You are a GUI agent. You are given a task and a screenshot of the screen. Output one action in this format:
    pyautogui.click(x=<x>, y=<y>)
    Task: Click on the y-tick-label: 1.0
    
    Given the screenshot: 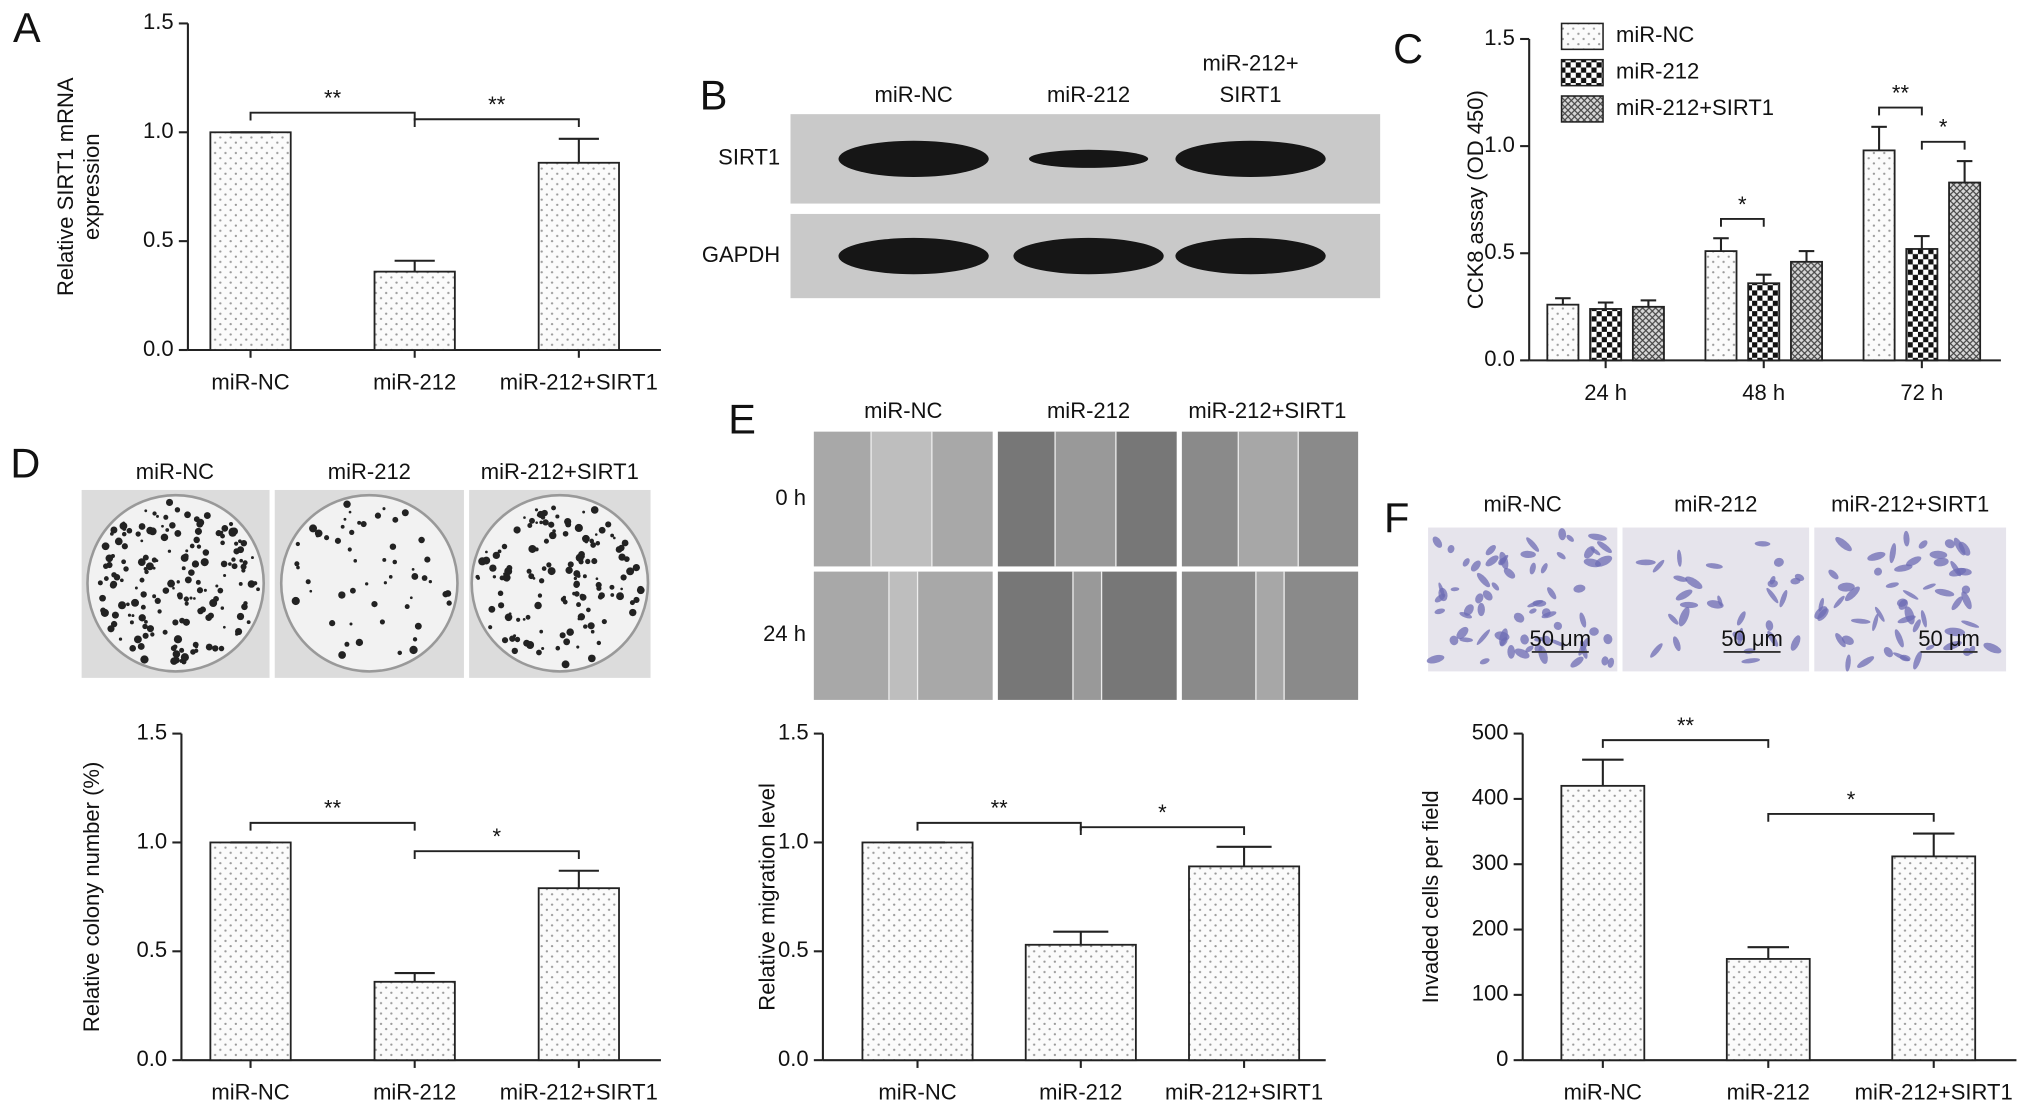 What is the action you would take?
    pyautogui.click(x=158, y=130)
    